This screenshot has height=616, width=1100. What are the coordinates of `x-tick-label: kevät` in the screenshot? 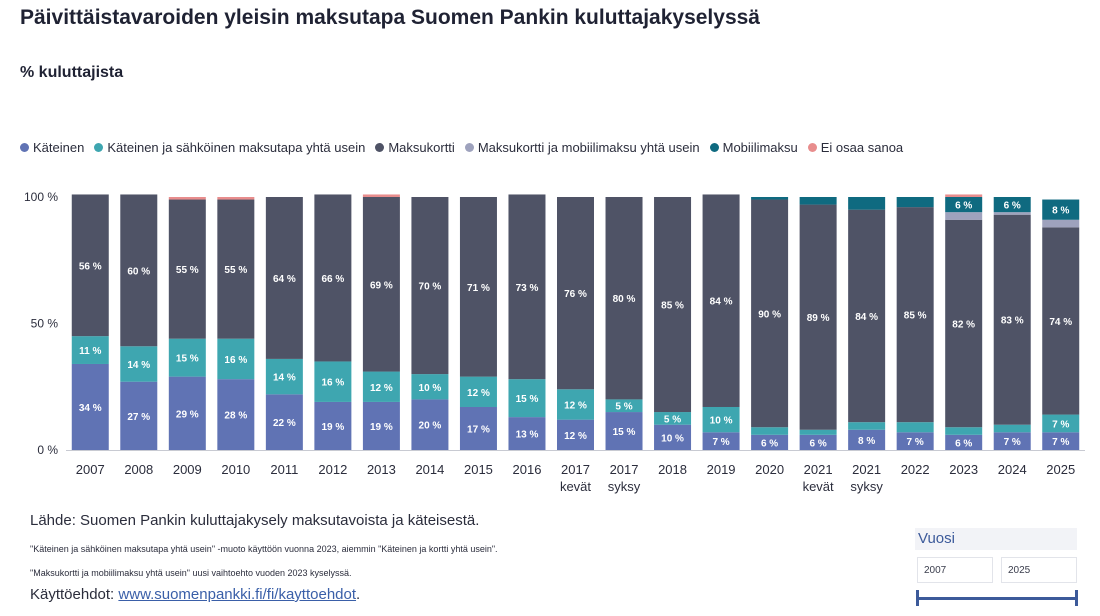 It's located at (575, 486).